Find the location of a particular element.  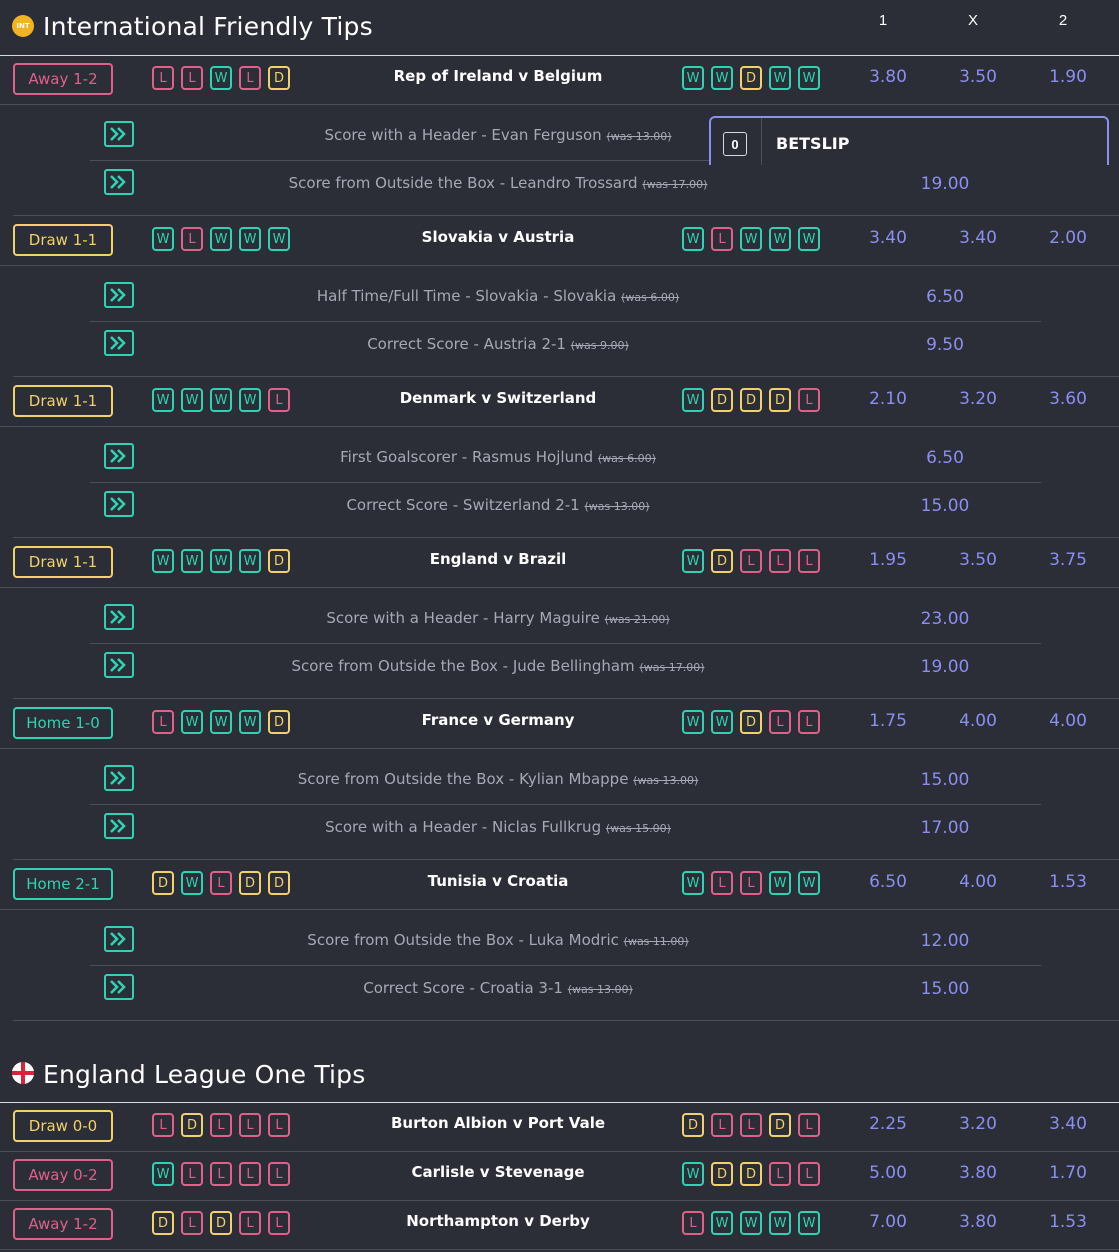

odds-home: 3.80 is located at coordinates (888, 77).